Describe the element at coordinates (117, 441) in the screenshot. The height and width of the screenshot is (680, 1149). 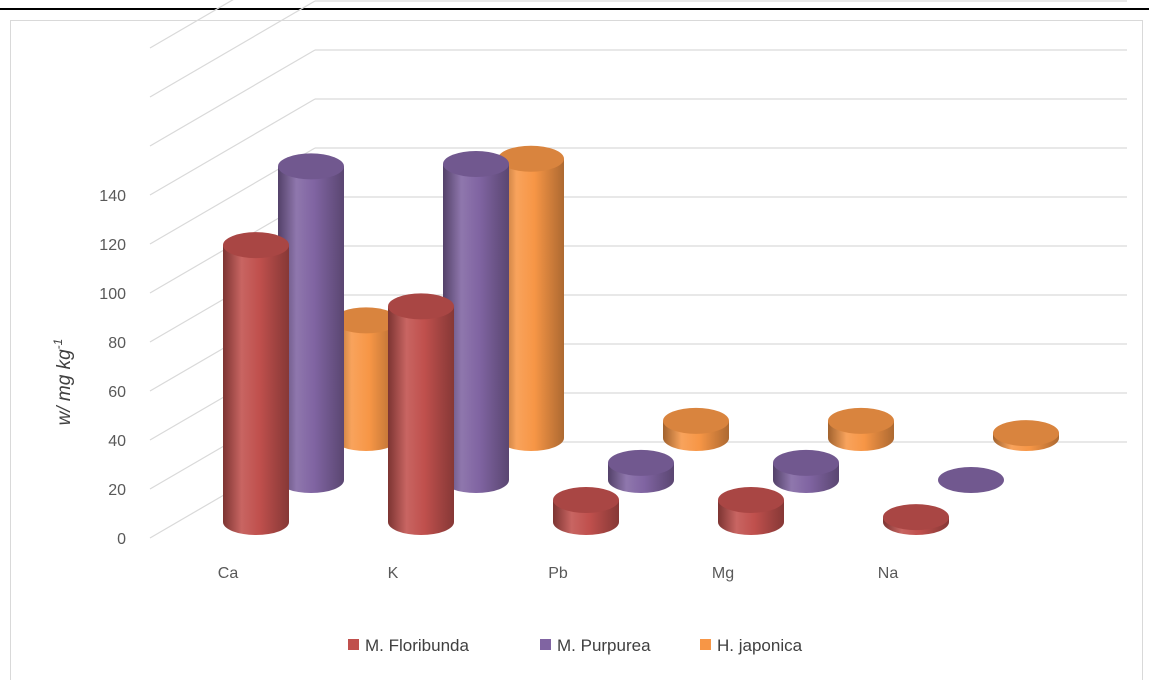
I see `y-tick-label: 40` at that location.